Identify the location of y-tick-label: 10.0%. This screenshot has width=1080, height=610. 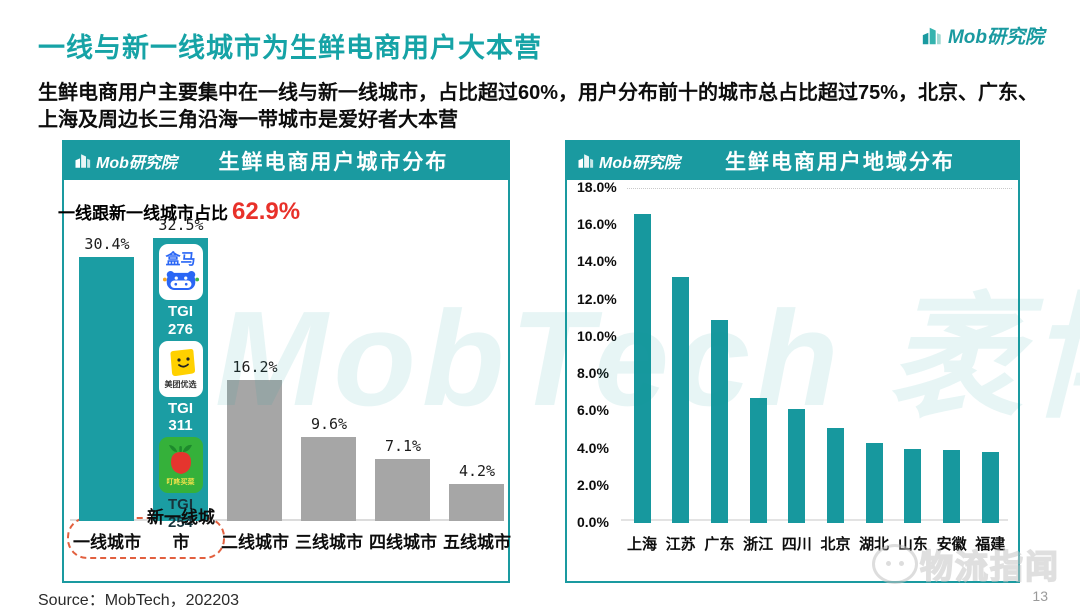
(597, 335).